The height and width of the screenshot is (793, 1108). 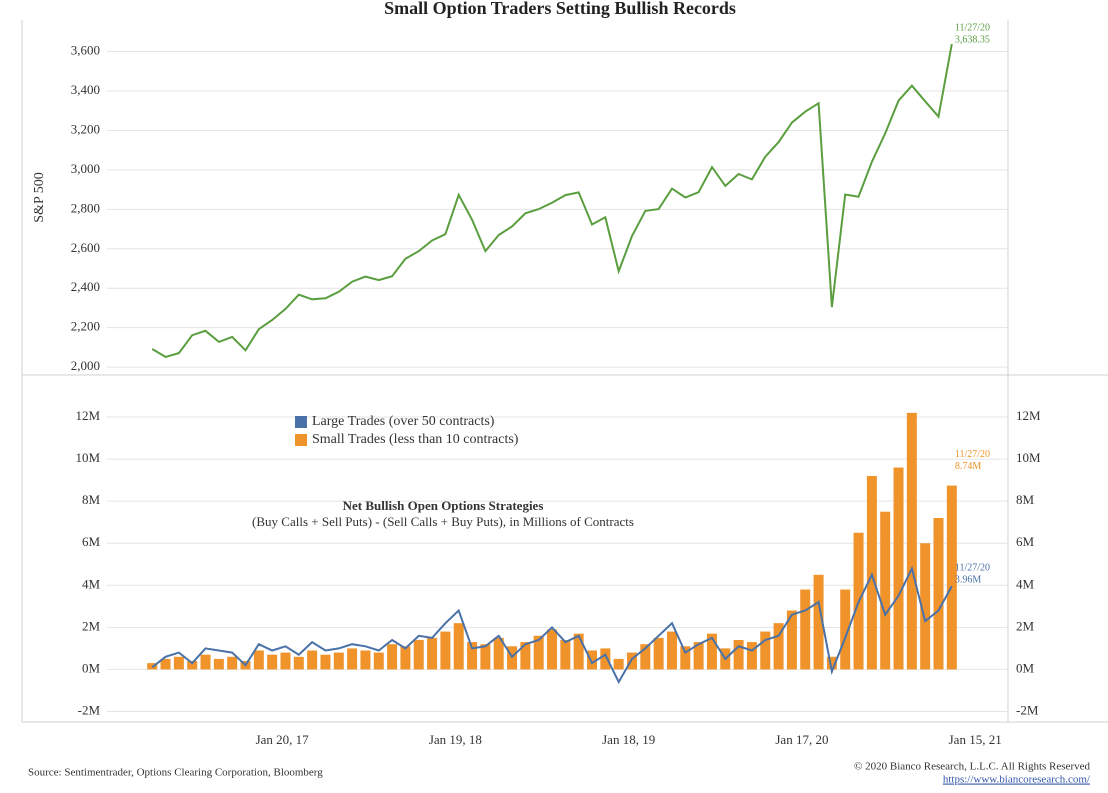 What do you see at coordinates (85, 286) in the screenshot?
I see `y-tick-label: 2,400` at bounding box center [85, 286].